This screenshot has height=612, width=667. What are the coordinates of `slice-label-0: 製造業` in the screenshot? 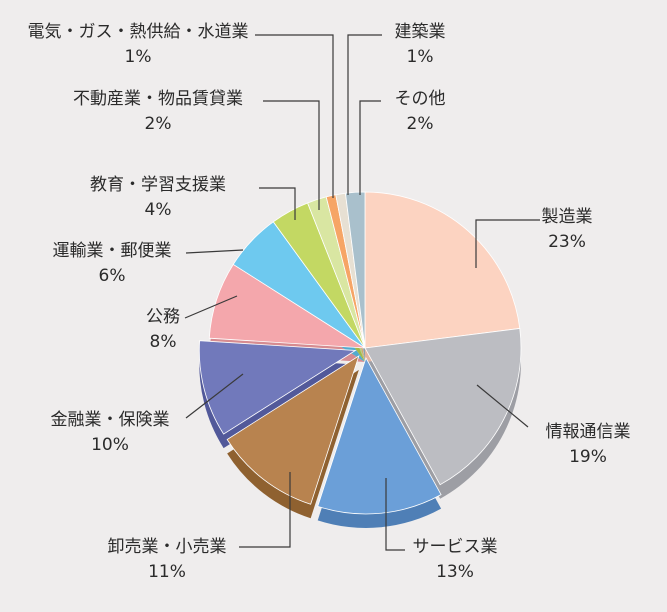 It's located at (567, 217).